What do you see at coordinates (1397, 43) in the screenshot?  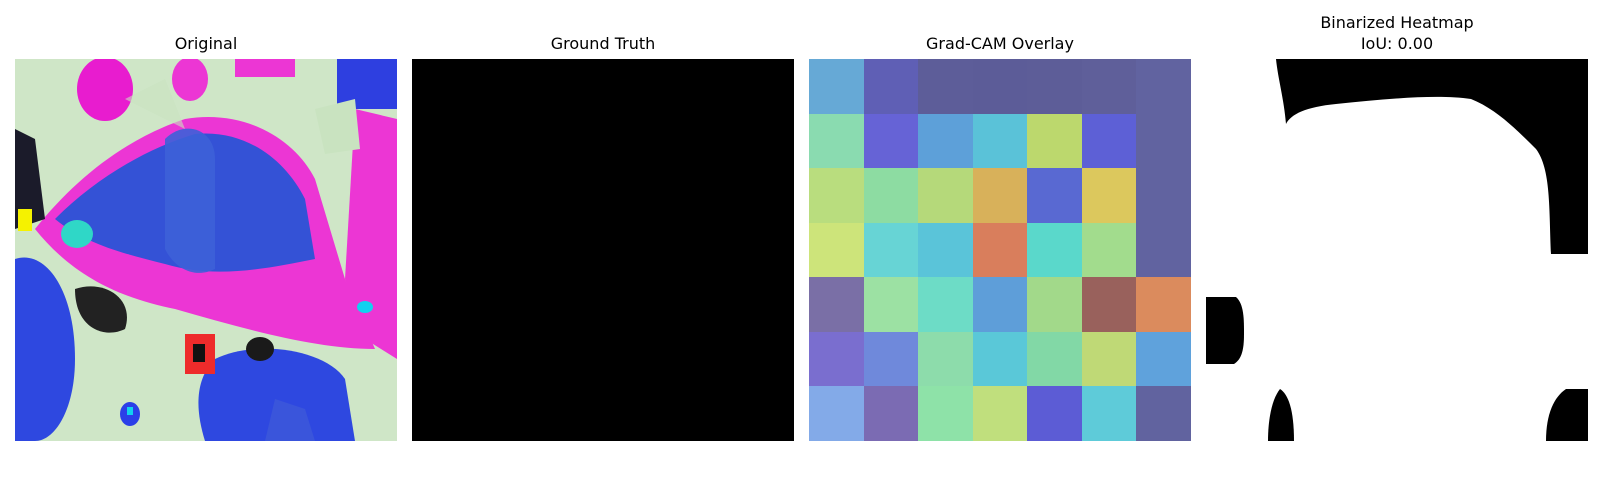 I see `iou-label: IoU: 0.00` at bounding box center [1397, 43].